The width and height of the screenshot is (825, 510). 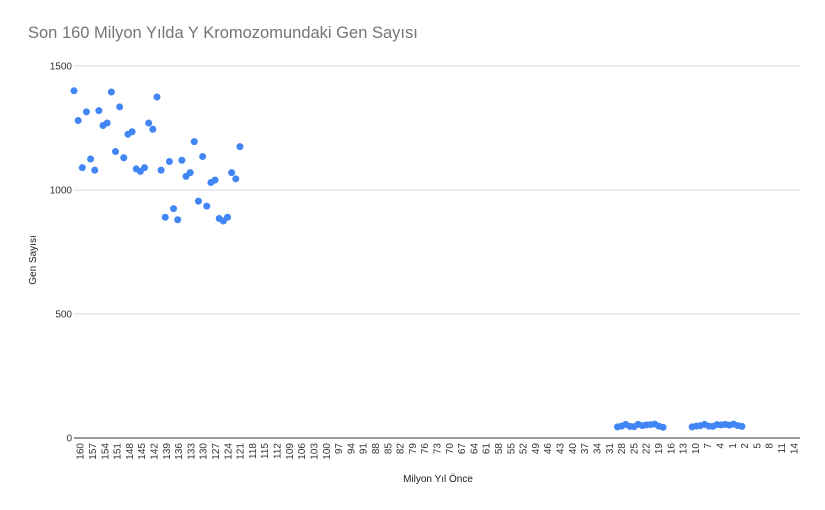 I want to click on x-tick-label: 2, so click(x=745, y=446).